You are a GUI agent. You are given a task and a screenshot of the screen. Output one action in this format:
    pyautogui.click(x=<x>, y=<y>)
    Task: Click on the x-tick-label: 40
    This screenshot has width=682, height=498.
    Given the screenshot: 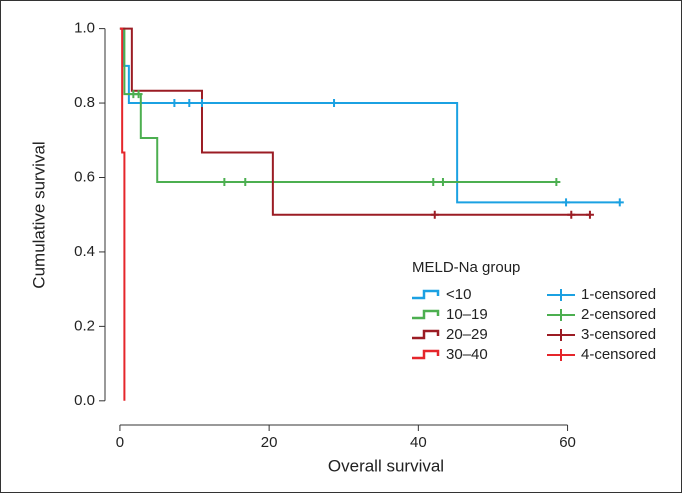 What is the action you would take?
    pyautogui.click(x=418, y=442)
    